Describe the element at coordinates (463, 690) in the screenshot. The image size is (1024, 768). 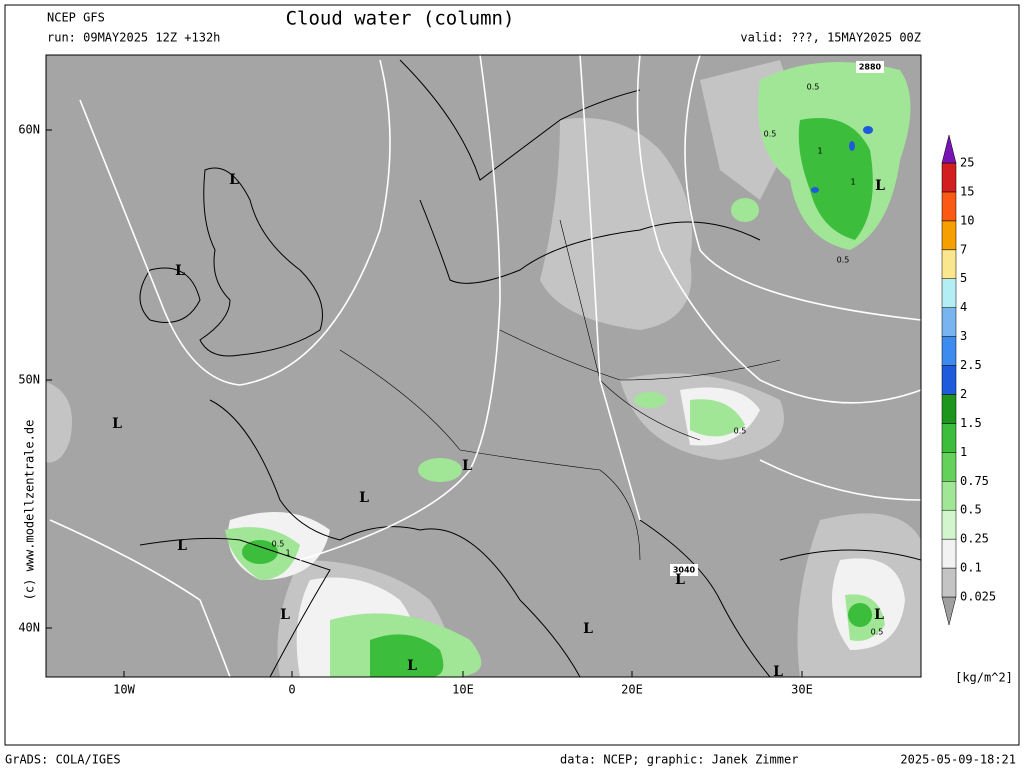
I see `lon-label: 10E` at that location.